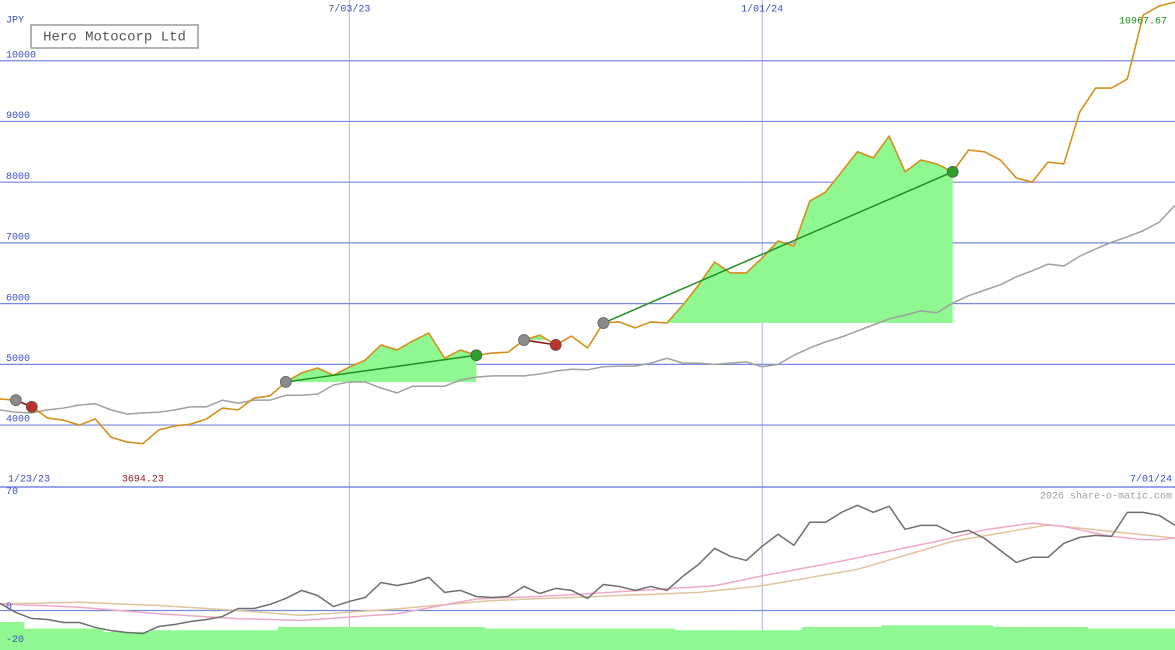 This screenshot has width=1175, height=650. I want to click on y-tick-label: 7000, so click(18, 238).